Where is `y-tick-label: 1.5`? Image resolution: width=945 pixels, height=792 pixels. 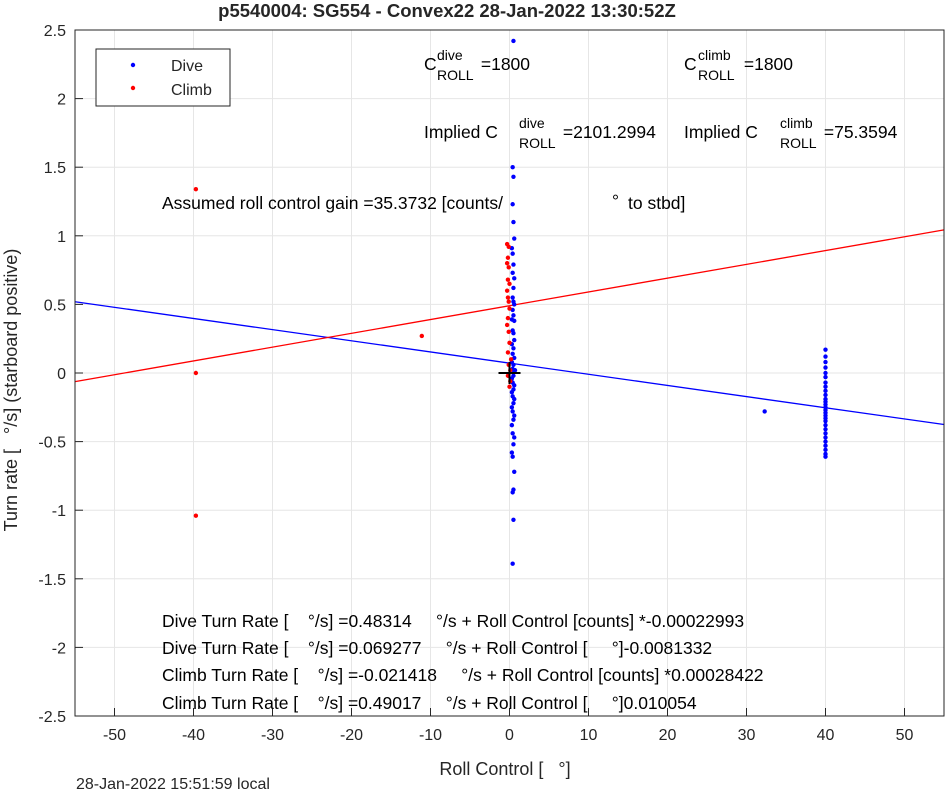
y-tick-label: 1.5 is located at coordinates (55, 168).